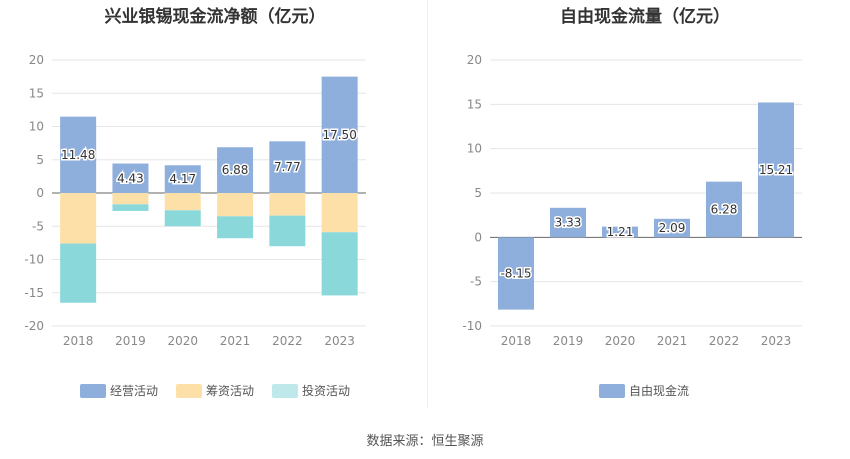 This screenshot has width=850, height=459. I want to click on right-data-label: -8.15, so click(515, 273).